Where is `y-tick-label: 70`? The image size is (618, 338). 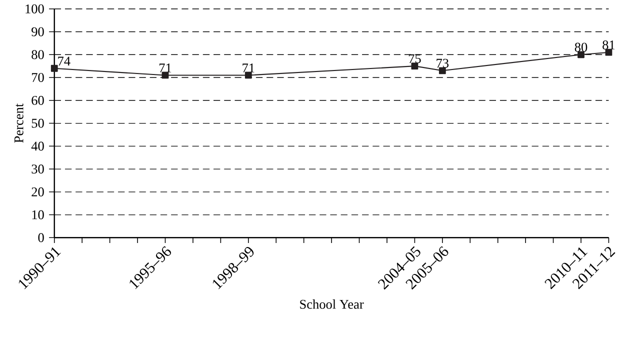
y-tick-label: 70 is located at coordinates (38, 77).